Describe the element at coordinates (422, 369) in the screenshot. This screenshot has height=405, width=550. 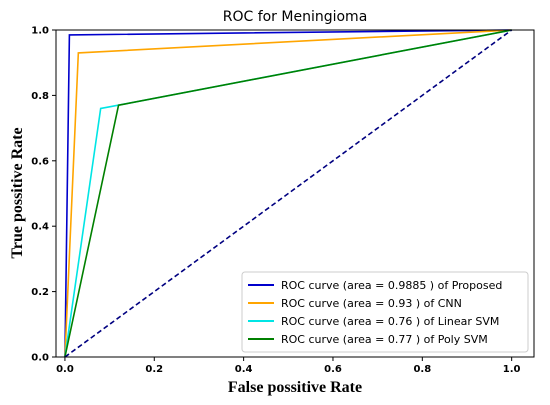
I see `x-tick-label: 0.8` at that location.